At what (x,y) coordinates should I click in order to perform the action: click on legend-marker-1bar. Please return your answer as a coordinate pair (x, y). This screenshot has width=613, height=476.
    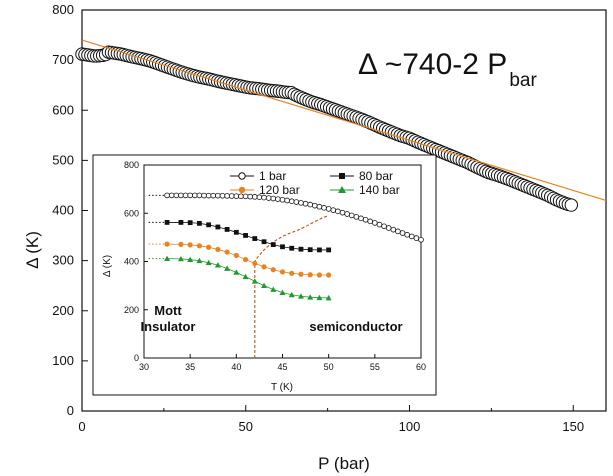
    Looking at the image, I should click on (242, 176).